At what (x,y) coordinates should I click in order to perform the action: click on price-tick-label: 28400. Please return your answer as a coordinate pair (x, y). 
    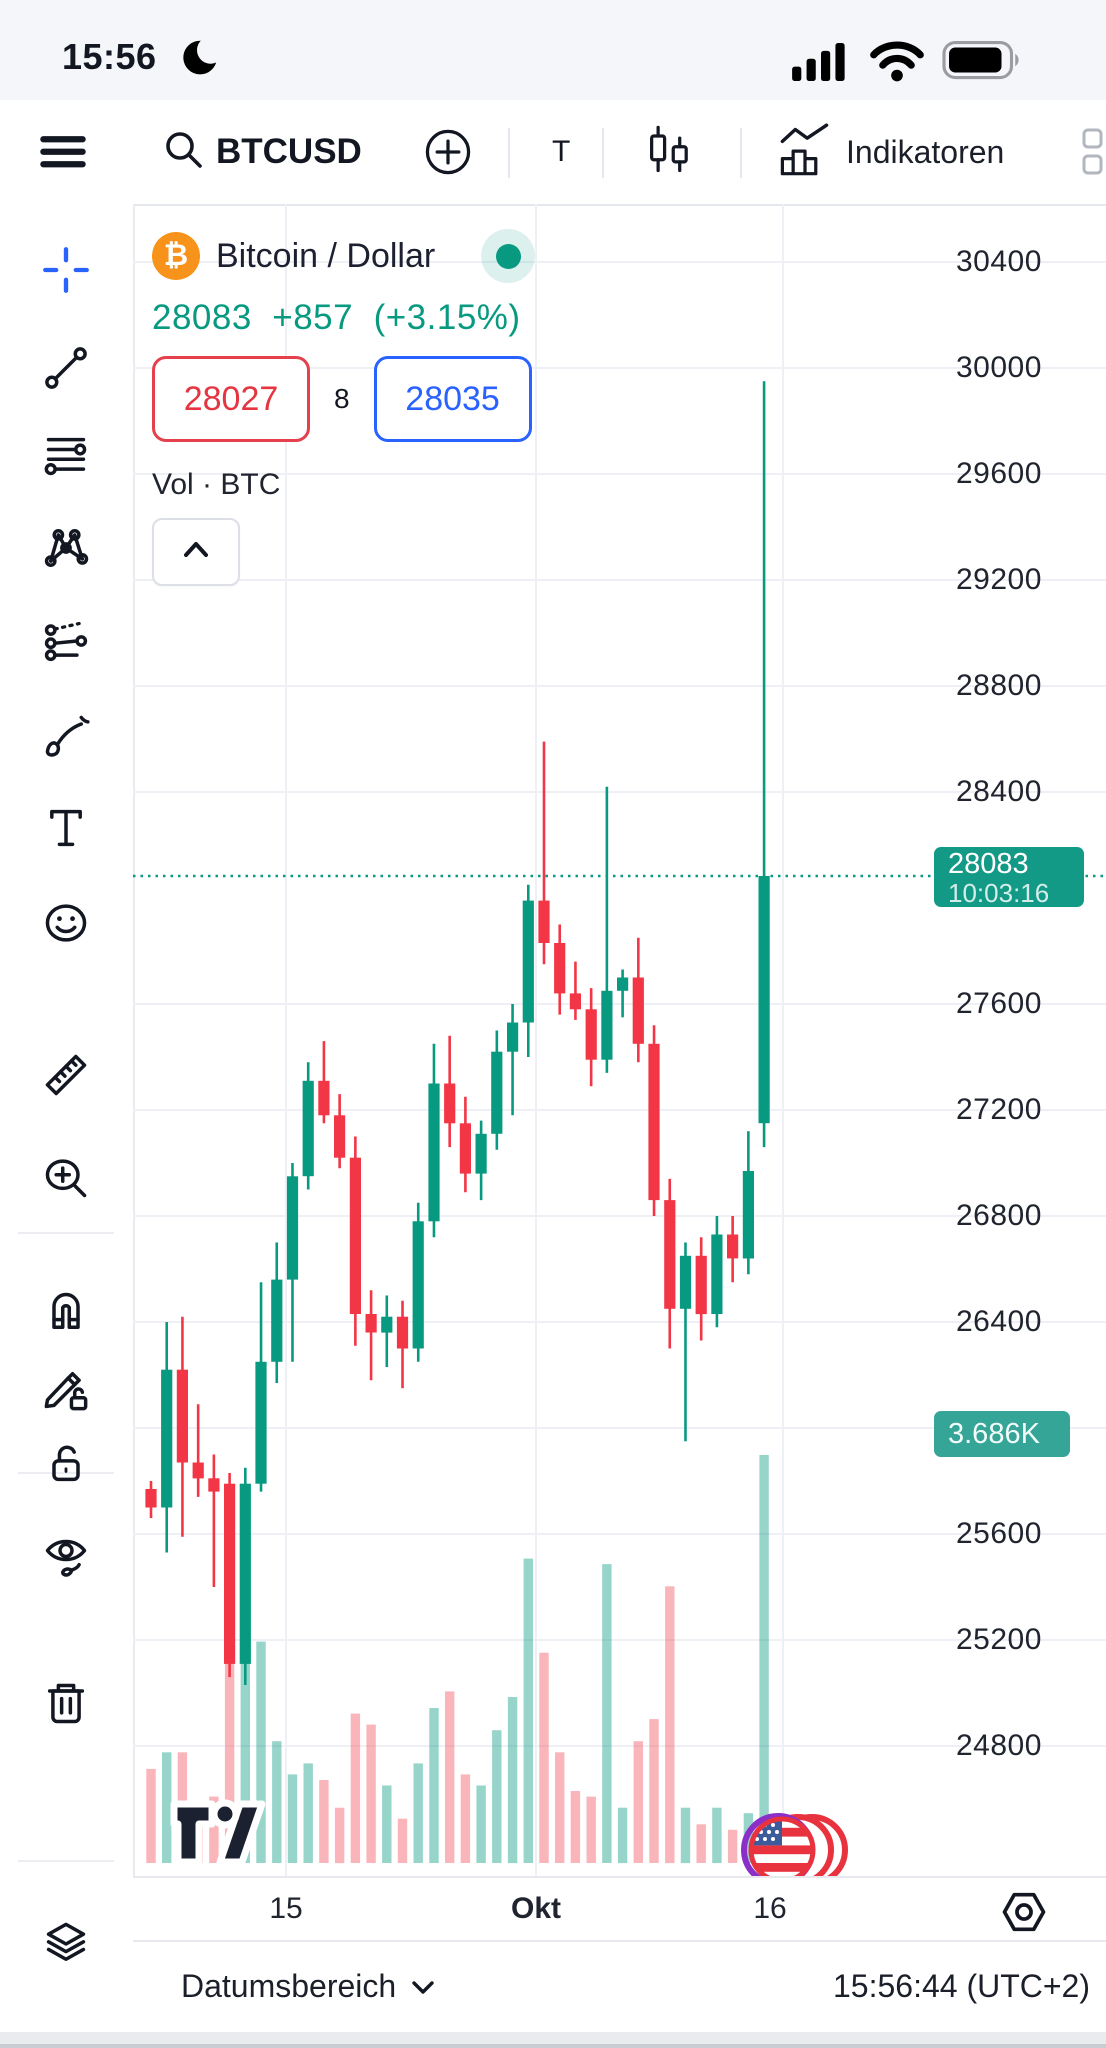
    Looking at the image, I should click on (999, 791).